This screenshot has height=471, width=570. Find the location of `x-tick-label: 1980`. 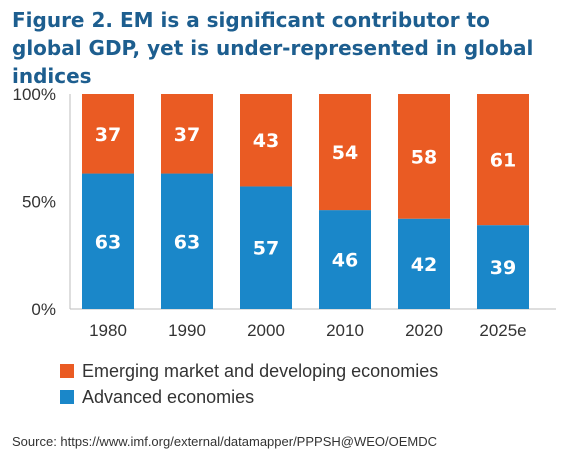

x-tick-label: 1980 is located at coordinates (108, 330).